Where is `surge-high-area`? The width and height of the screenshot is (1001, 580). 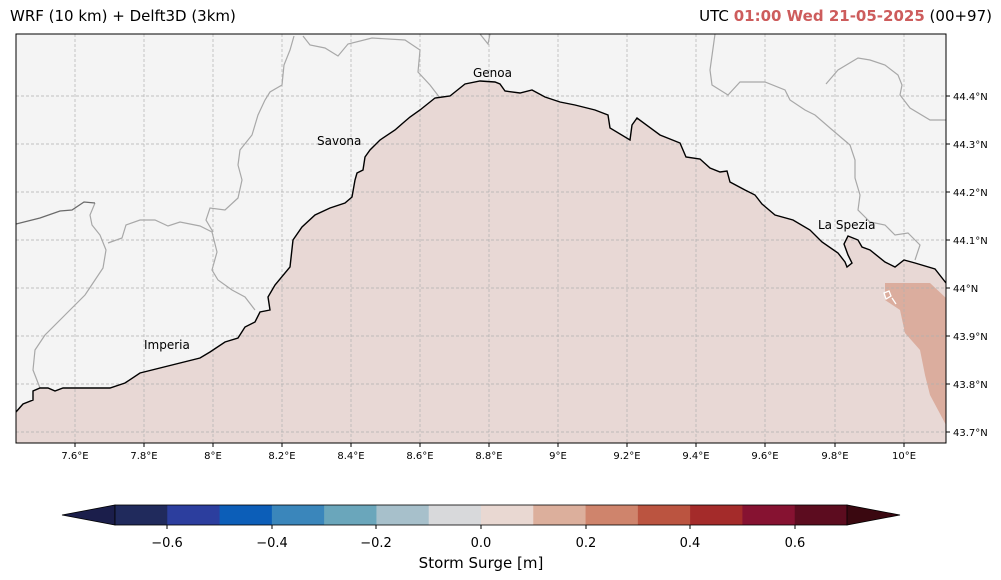
surge-high-area is located at coordinates (915, 354).